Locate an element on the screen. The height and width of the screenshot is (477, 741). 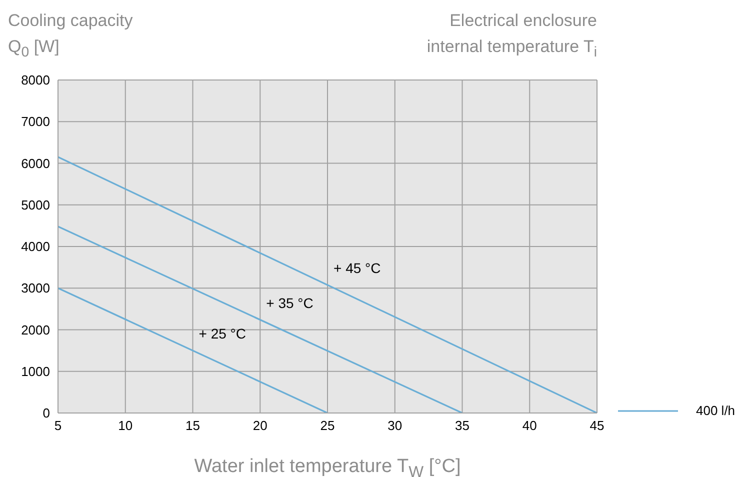
x-tick-label: 10 is located at coordinates (125, 426).